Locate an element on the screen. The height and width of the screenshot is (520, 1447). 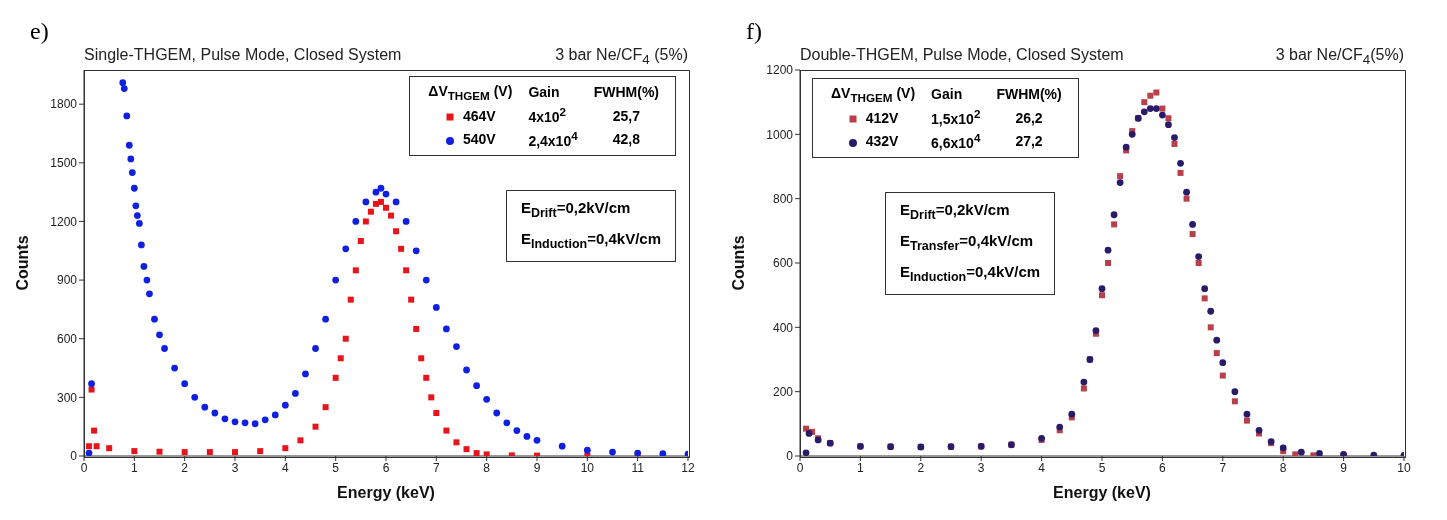
text: e) is located at coordinates (39, 31).